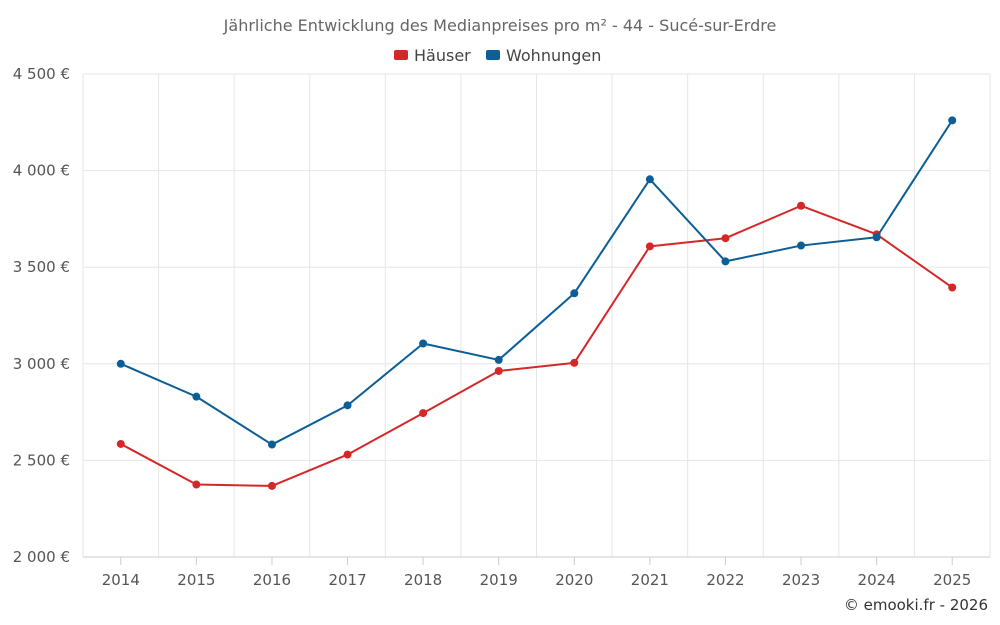  What do you see at coordinates (499, 580) in the screenshot?
I see `x-tick-label: 2019` at bounding box center [499, 580].